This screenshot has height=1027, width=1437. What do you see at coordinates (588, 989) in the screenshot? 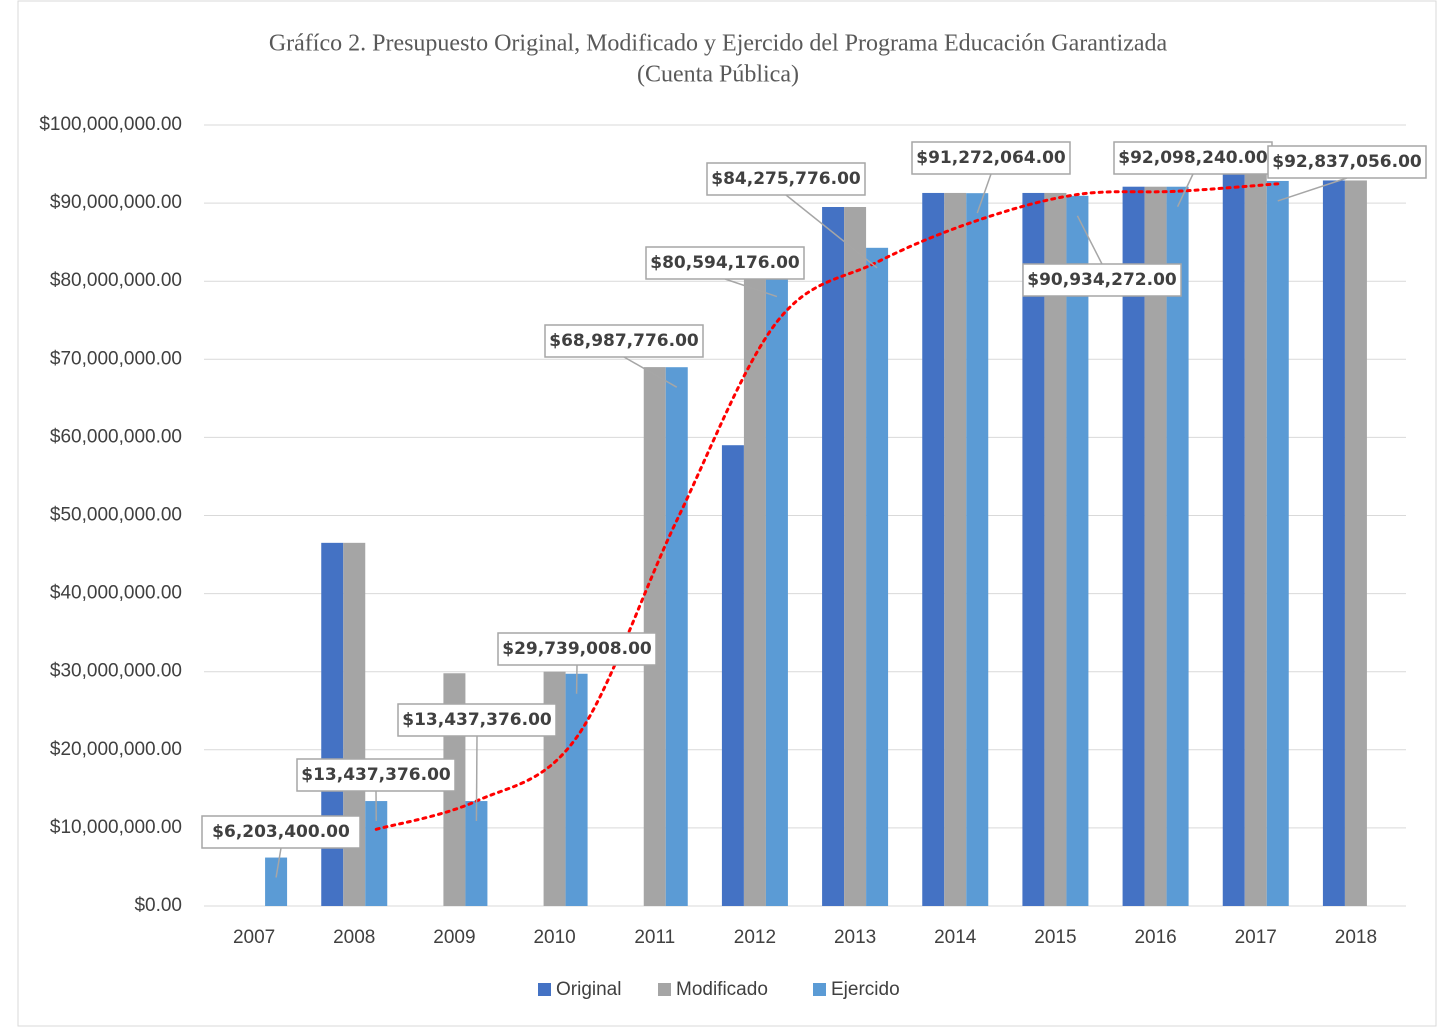
I see `legend-label: Original` at bounding box center [588, 989].